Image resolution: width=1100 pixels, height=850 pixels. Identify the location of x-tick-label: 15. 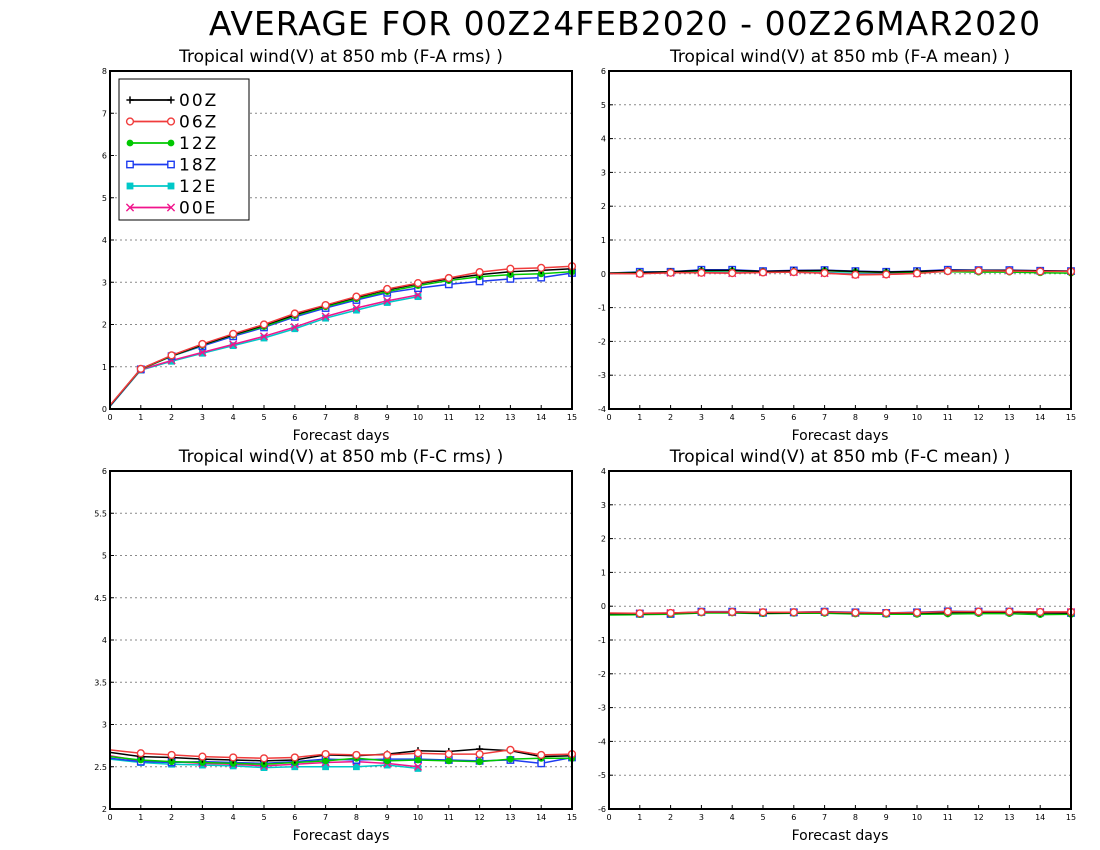
(572, 417).